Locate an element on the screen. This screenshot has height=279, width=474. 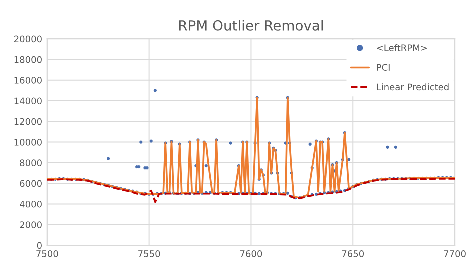
y-tick-label: 8000 is located at coordinates (31, 163).